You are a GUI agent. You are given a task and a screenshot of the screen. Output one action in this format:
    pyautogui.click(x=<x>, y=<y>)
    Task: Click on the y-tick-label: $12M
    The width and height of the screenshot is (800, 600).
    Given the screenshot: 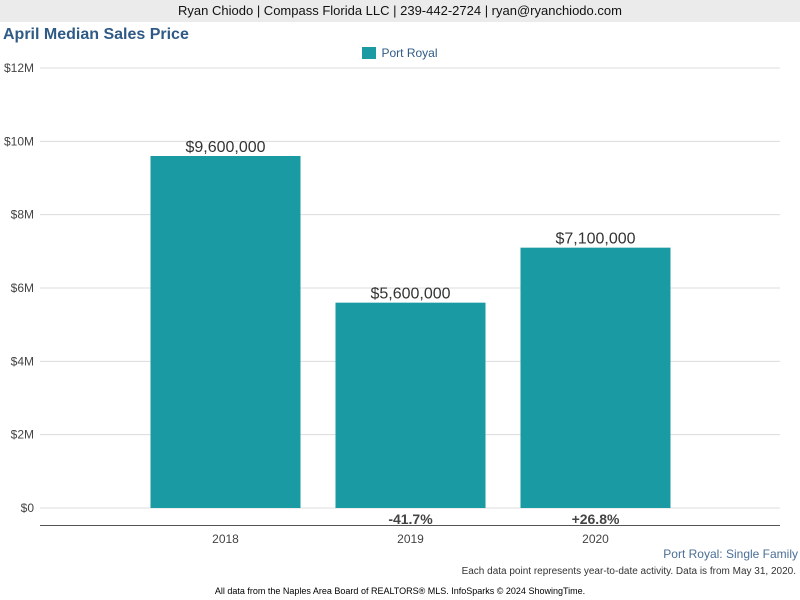 What is the action you would take?
    pyautogui.click(x=19, y=68)
    